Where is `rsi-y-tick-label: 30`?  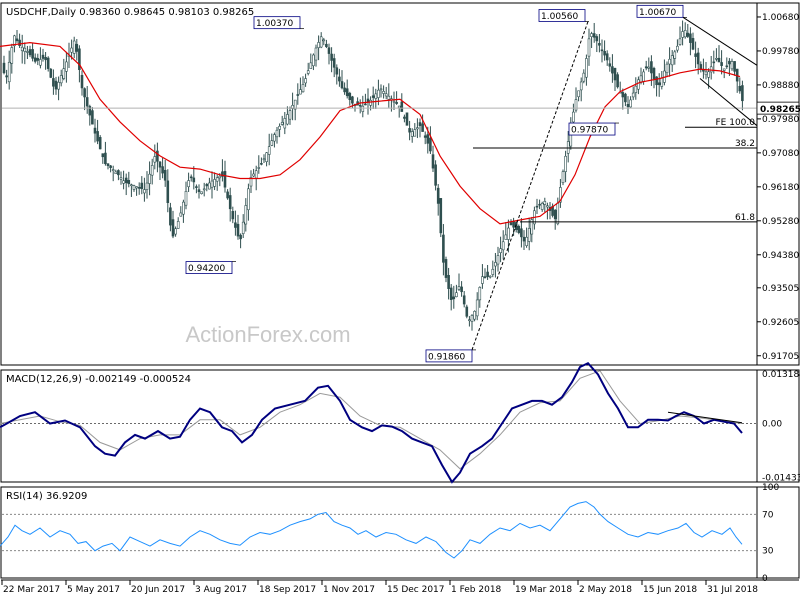 rsi-y-tick-label: 30 is located at coordinates (768, 552).